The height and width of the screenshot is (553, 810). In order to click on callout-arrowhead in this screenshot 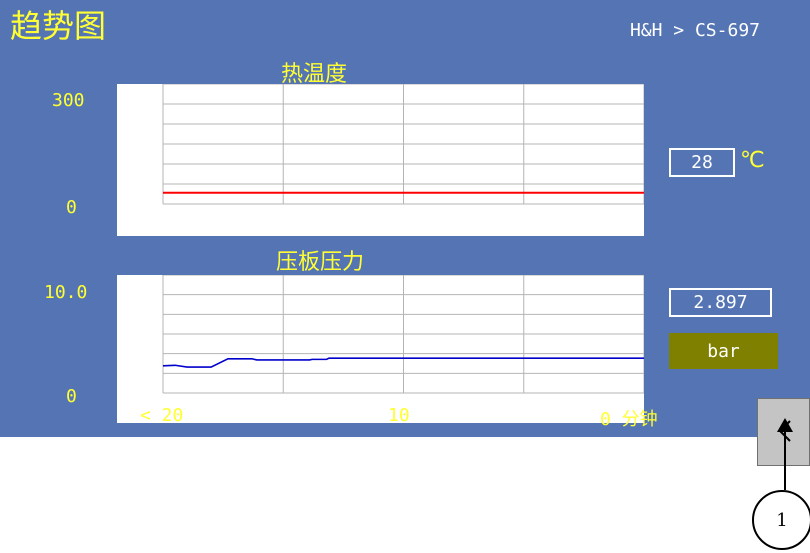, I will do `click(785, 425)`.